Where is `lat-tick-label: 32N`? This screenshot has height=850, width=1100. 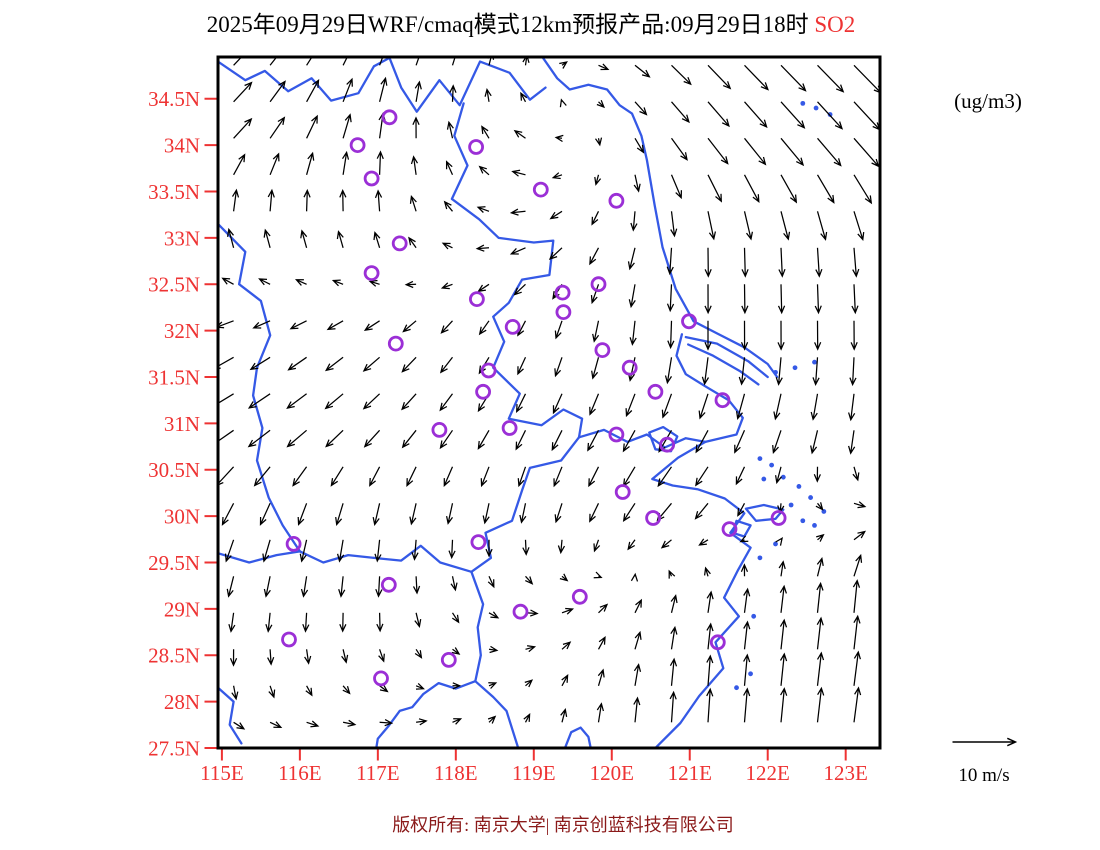
lat-tick-label: 32N is located at coordinates (182, 331).